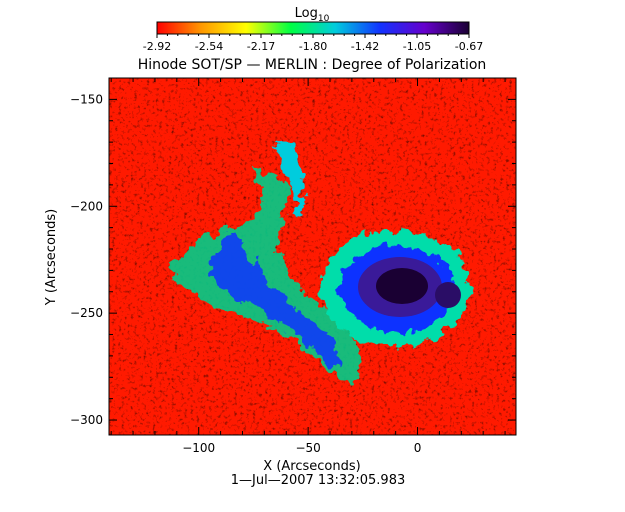 This screenshot has height=512, width=625. I want to click on network-strand, so click(289, 180).